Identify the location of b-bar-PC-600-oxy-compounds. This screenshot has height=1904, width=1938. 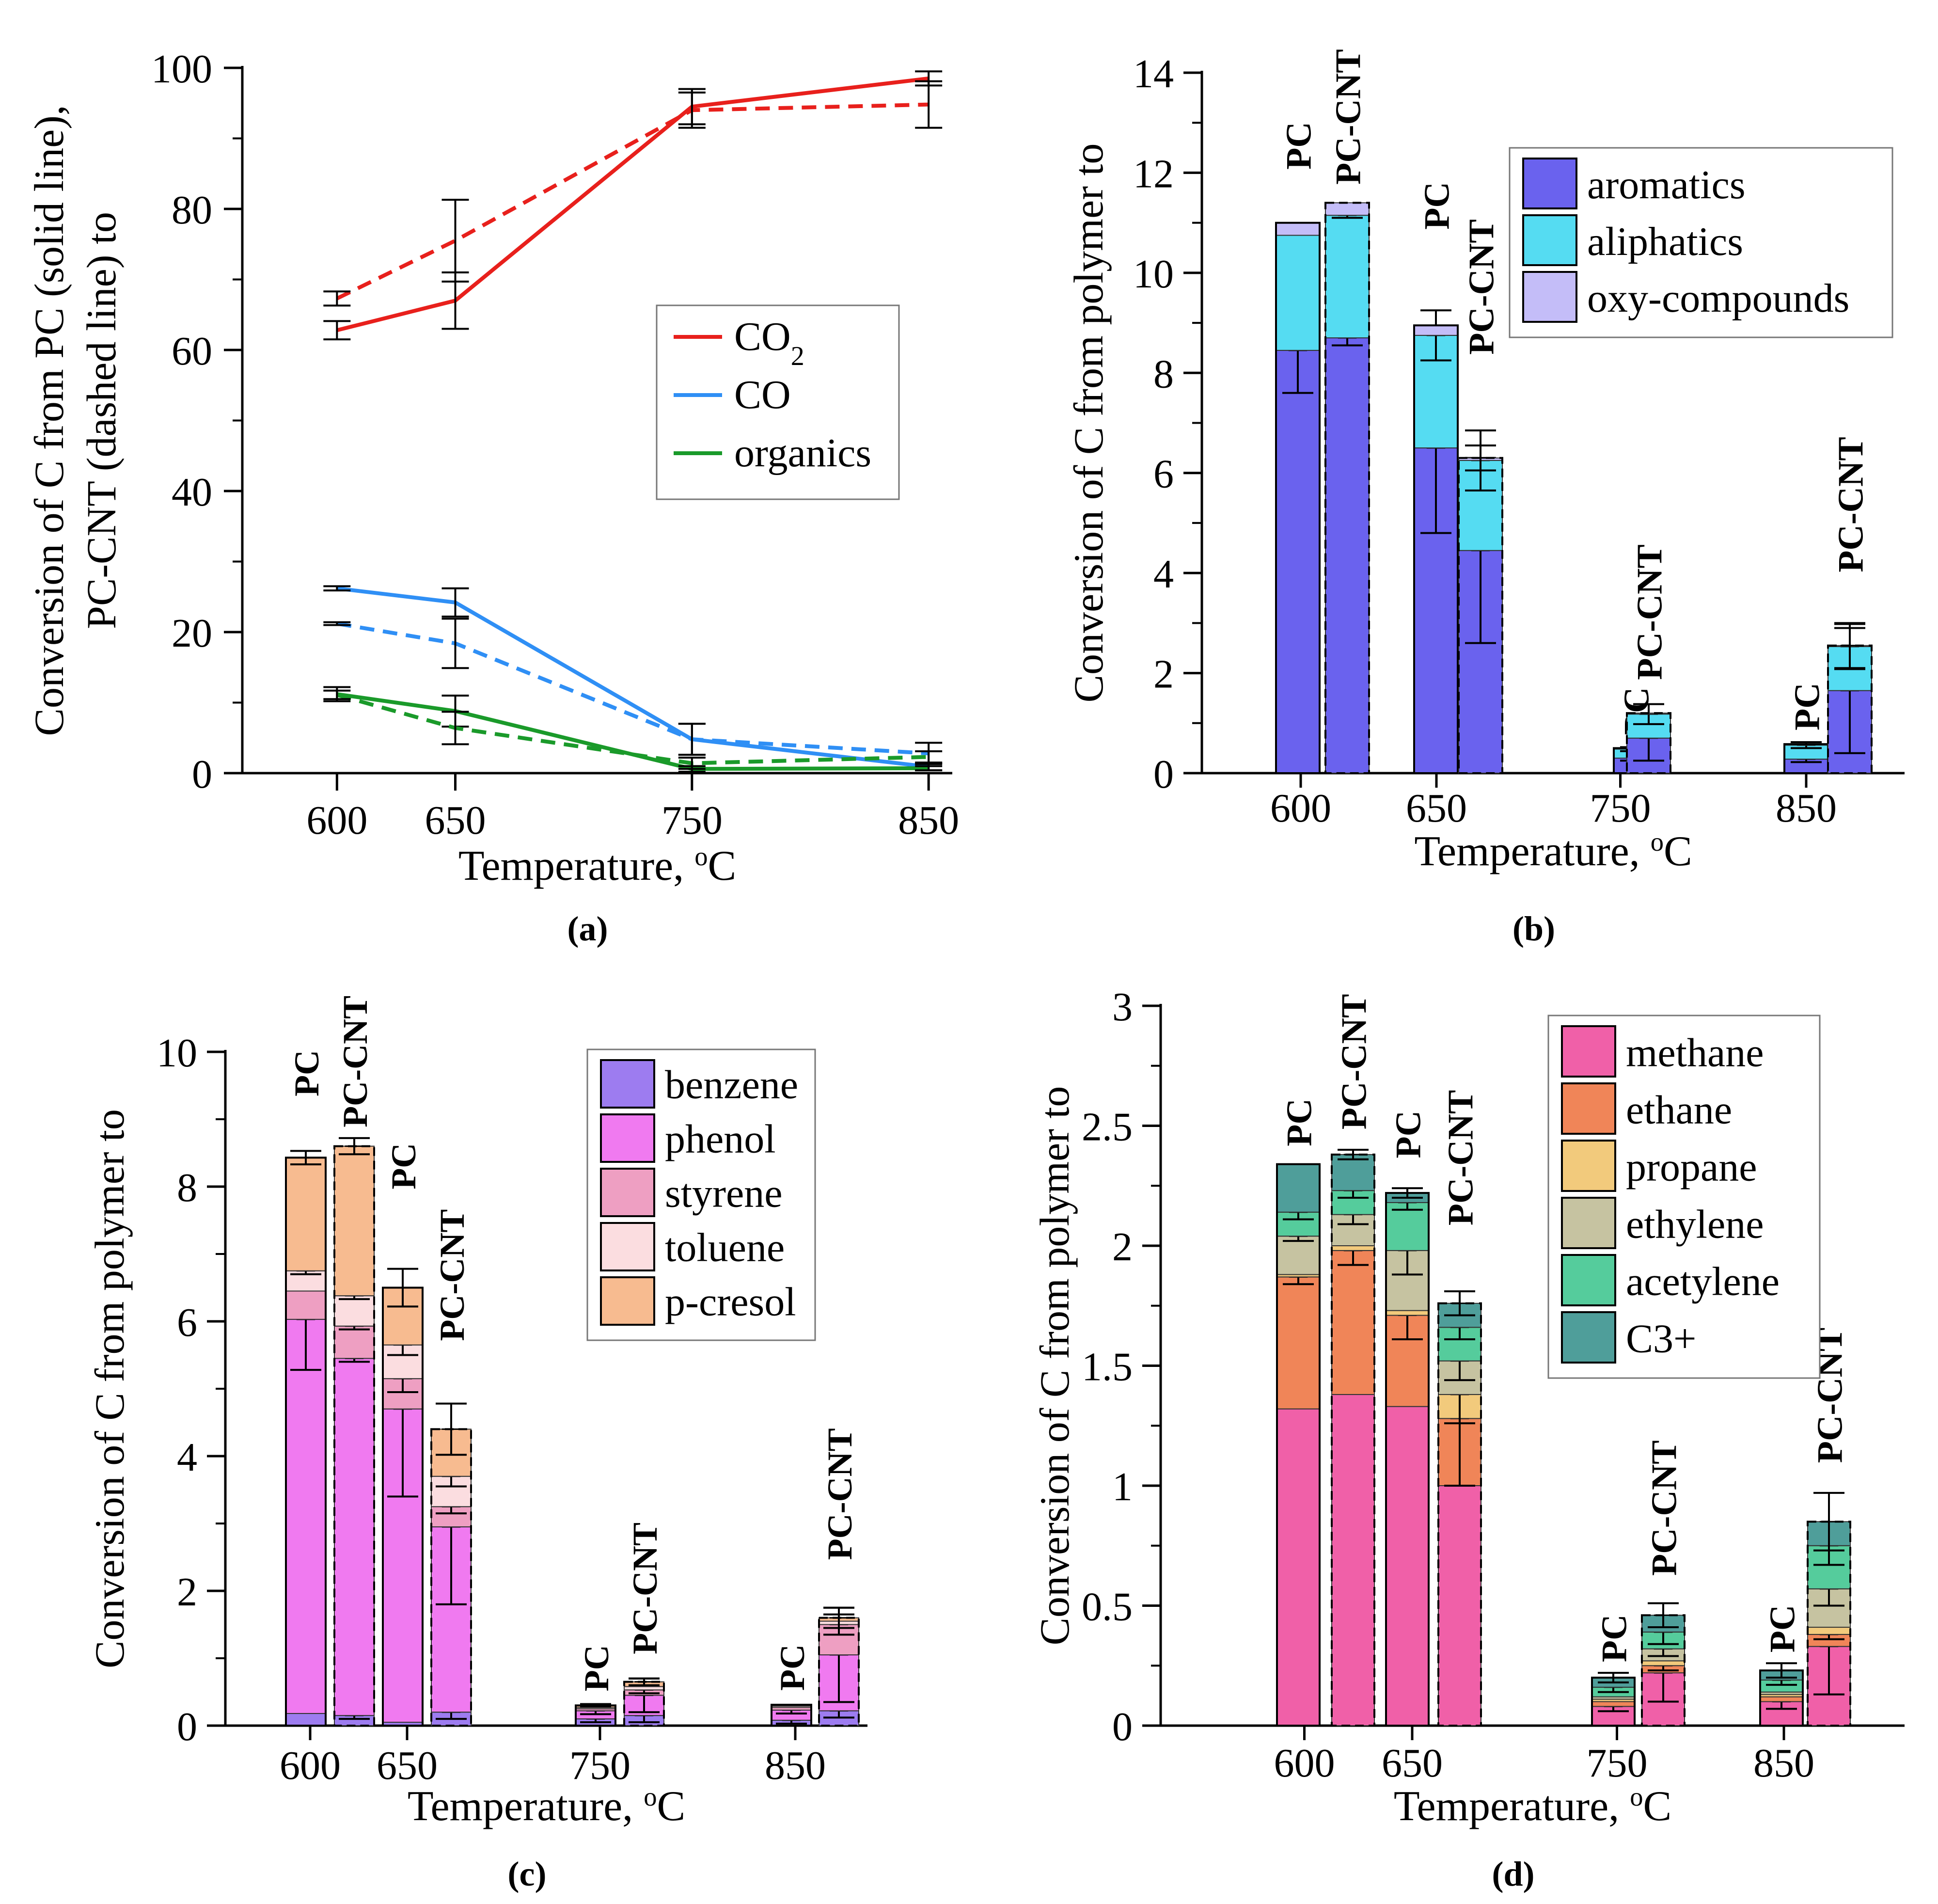
(1298, 229).